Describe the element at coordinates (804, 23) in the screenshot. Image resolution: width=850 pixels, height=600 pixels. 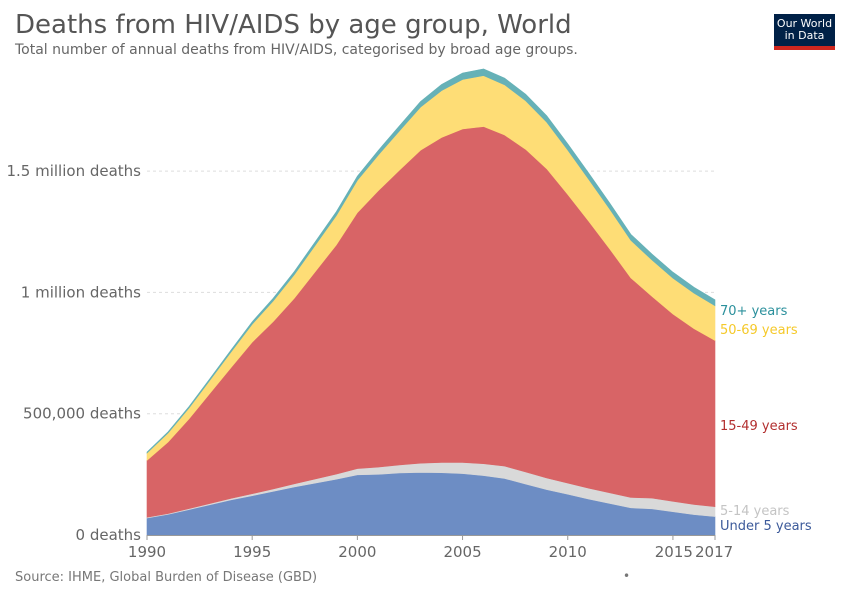
I see `logo-line-1: Our World` at that location.